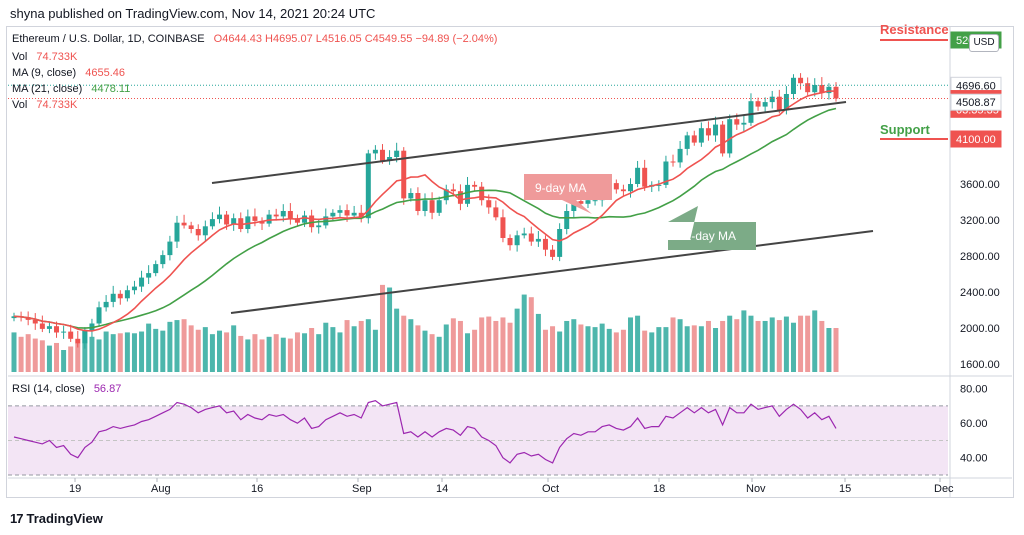 This screenshot has width=1024, height=535. I want to click on resistance-label: Resistance, so click(914, 29).